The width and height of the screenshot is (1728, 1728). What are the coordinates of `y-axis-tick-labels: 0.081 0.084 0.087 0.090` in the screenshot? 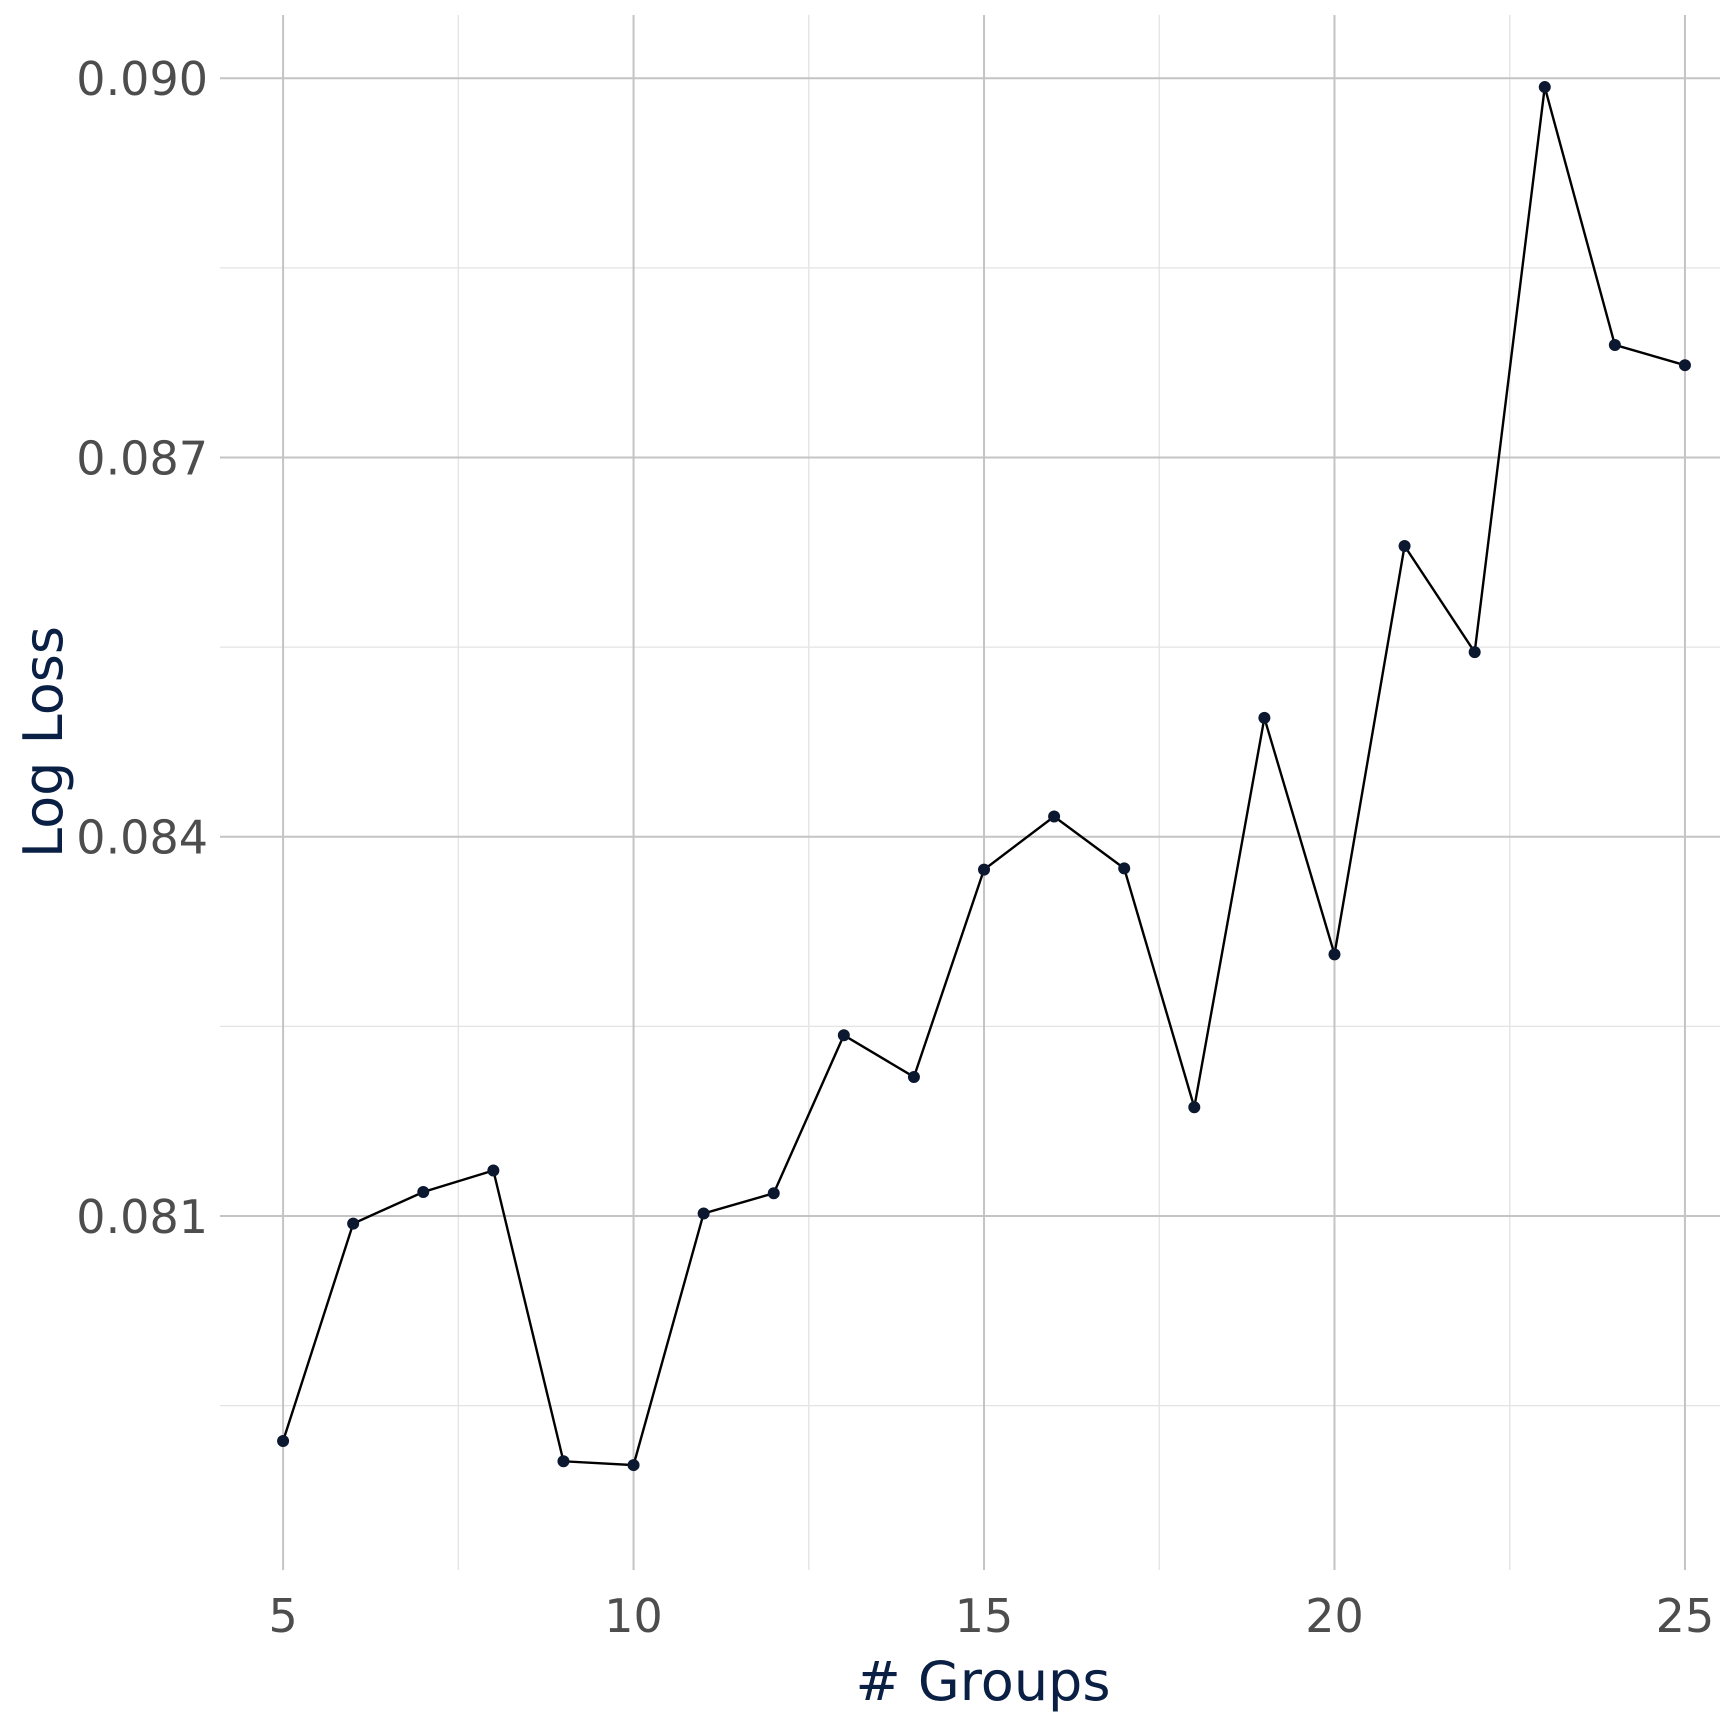 It's located at (142, 648).